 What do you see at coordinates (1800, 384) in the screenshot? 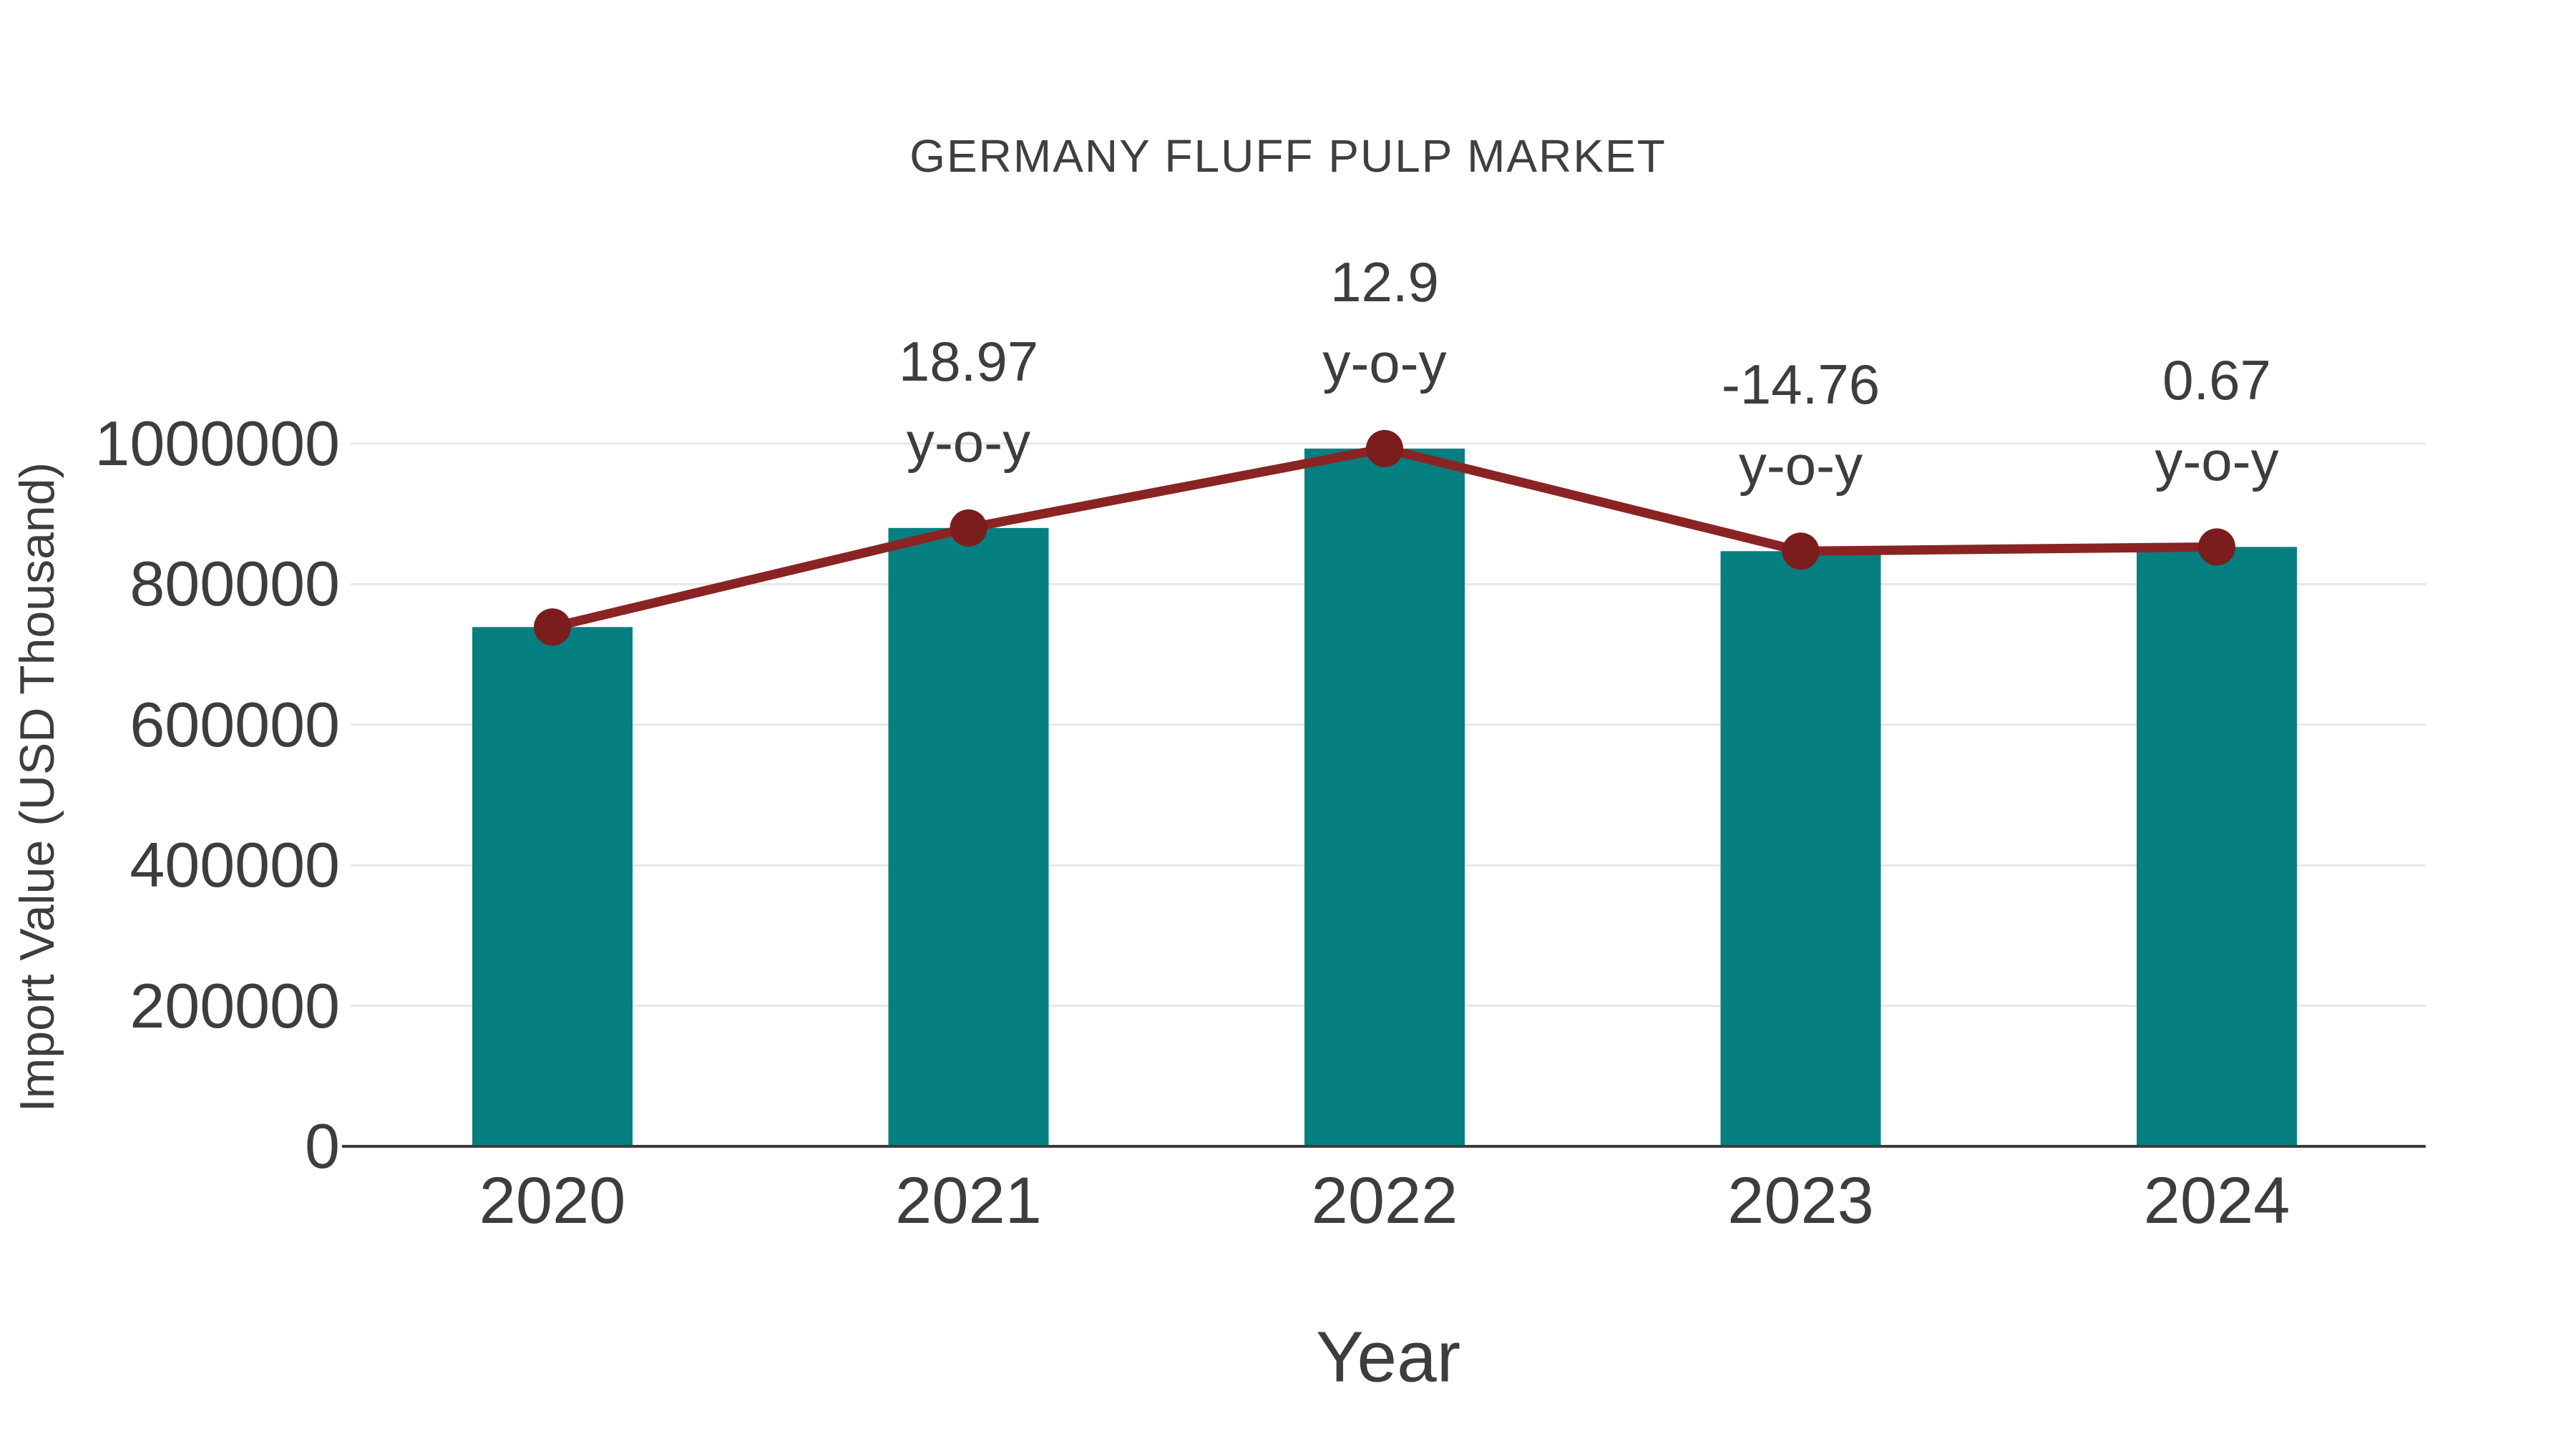
I see `yoy-annotation-value: -14.76` at bounding box center [1800, 384].